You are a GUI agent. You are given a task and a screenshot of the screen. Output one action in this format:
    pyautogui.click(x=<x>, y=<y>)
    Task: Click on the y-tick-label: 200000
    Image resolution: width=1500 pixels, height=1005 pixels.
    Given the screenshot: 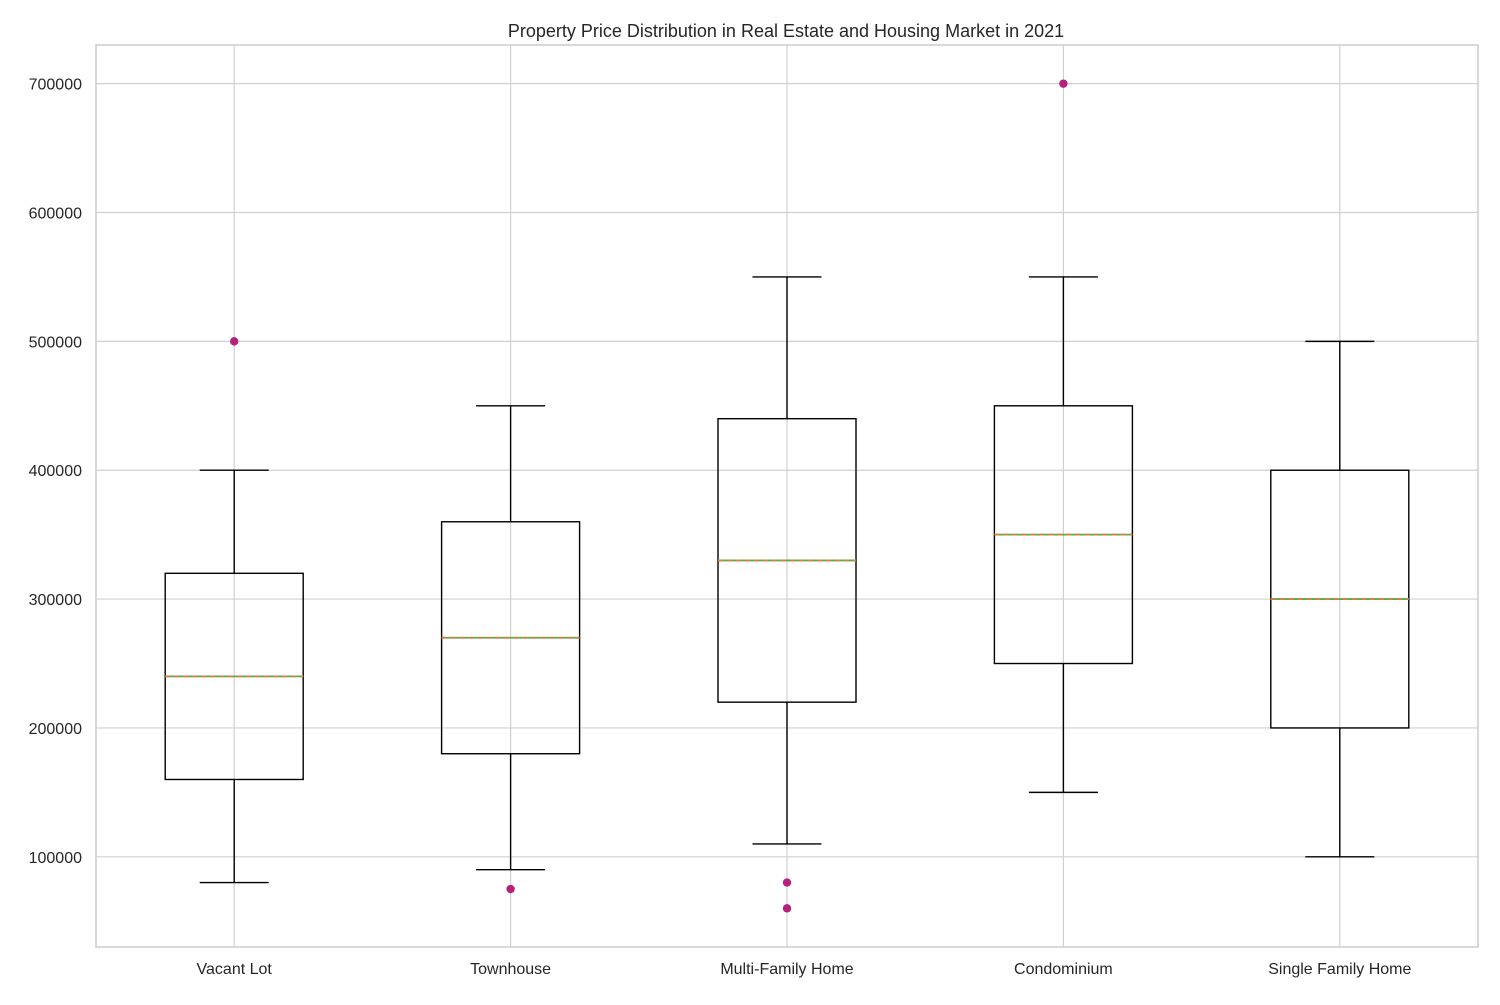 What is the action you would take?
    pyautogui.click(x=55, y=729)
    